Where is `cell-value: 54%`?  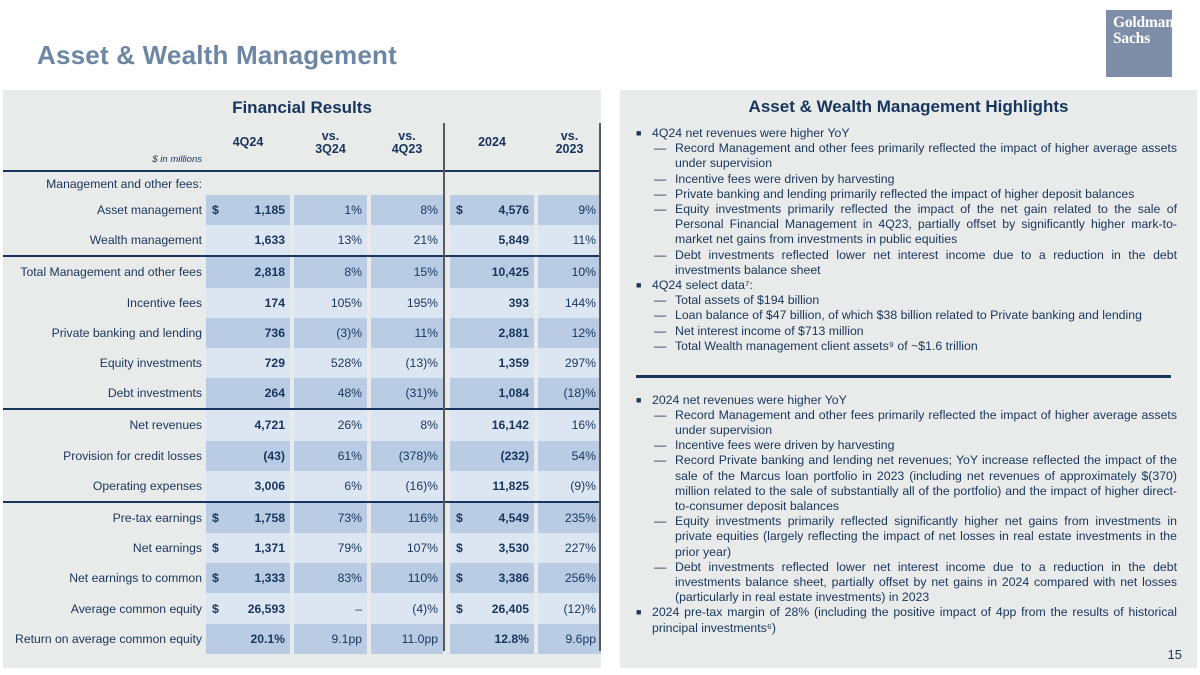
cell-value: 54% is located at coordinates (583, 455).